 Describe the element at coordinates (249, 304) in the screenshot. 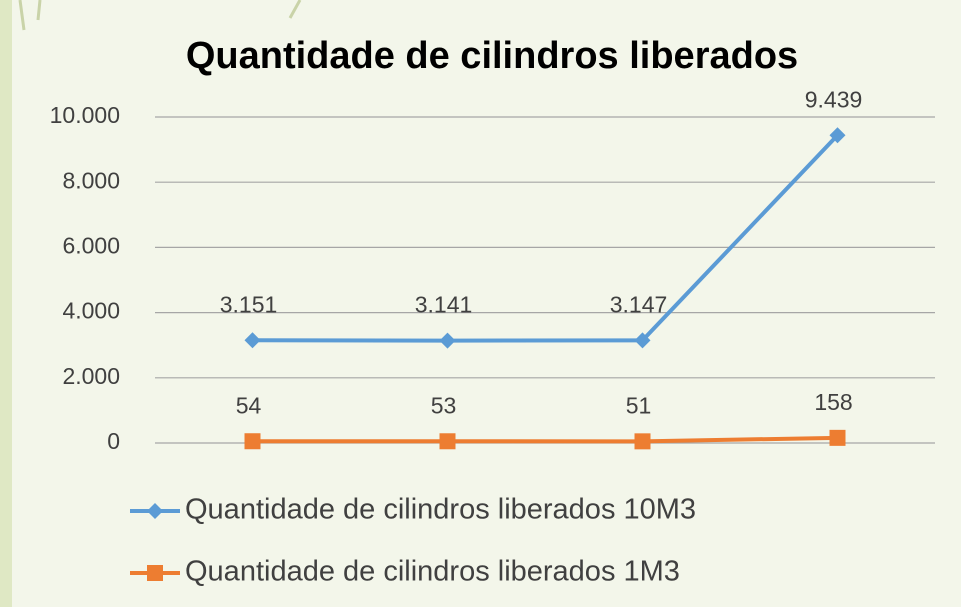

I see `data-label: 3.151` at that location.